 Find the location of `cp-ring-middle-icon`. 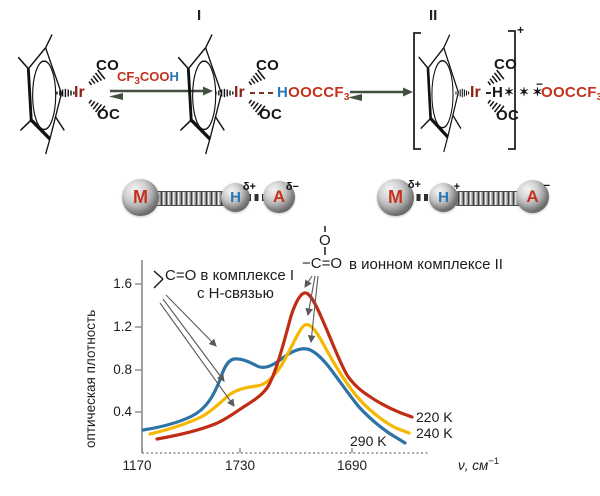

cp-ring-middle-icon is located at coordinates (225, 94).